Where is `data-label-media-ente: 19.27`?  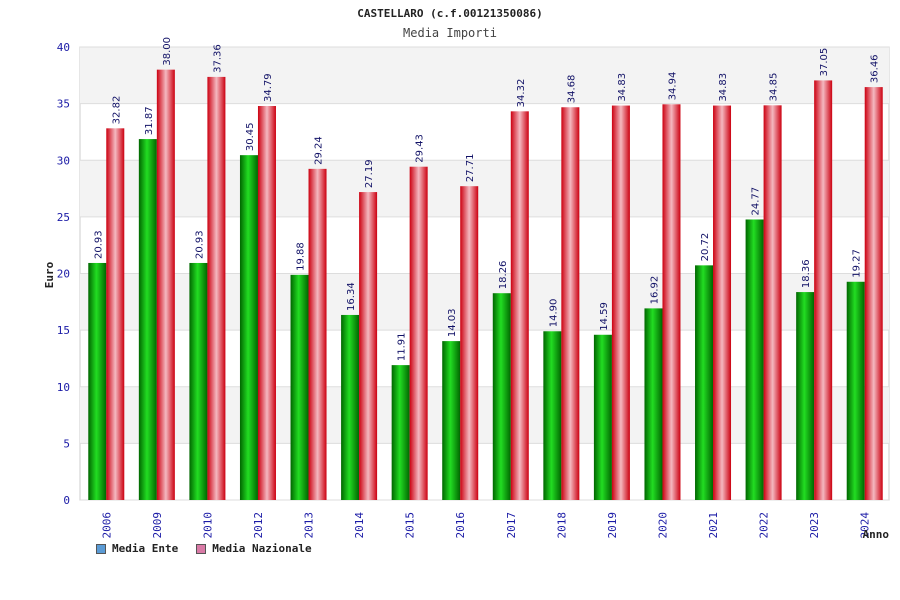
data-label-media-ente: 19.27 is located at coordinates (857, 263).